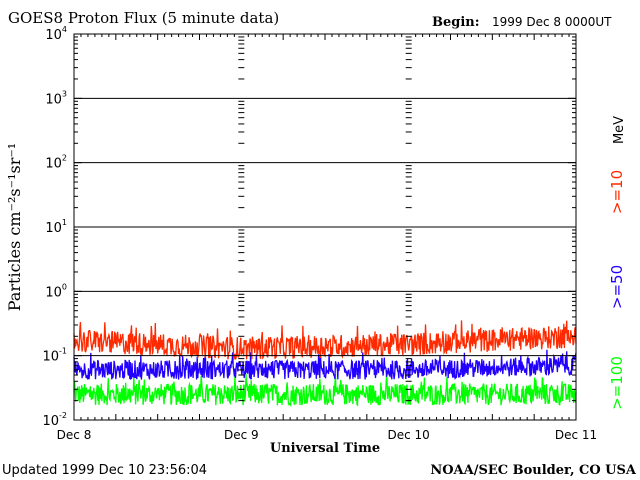 This screenshot has height=480, width=640. Describe the element at coordinates (325, 448) in the screenshot. I see `x-axis-label: Universal Time` at that location.